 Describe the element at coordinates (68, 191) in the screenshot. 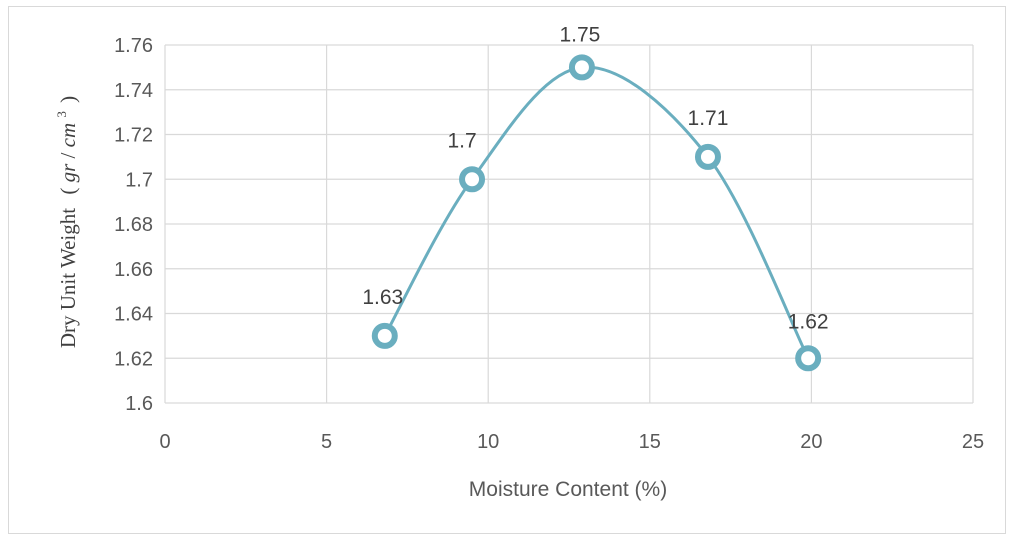

I see `y-axis-unit-open: (` at that location.